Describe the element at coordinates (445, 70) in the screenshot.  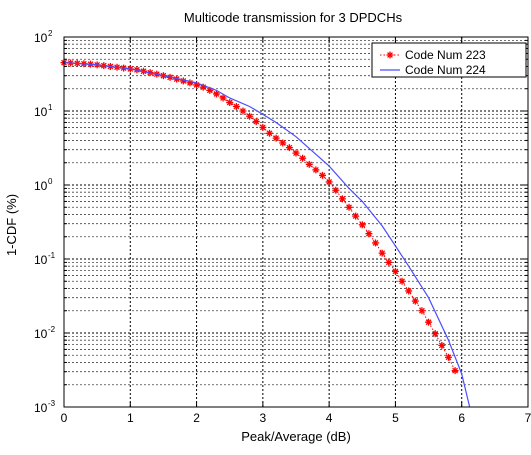
I see `legend-label-code-num-224: Code Num 224` at that location.